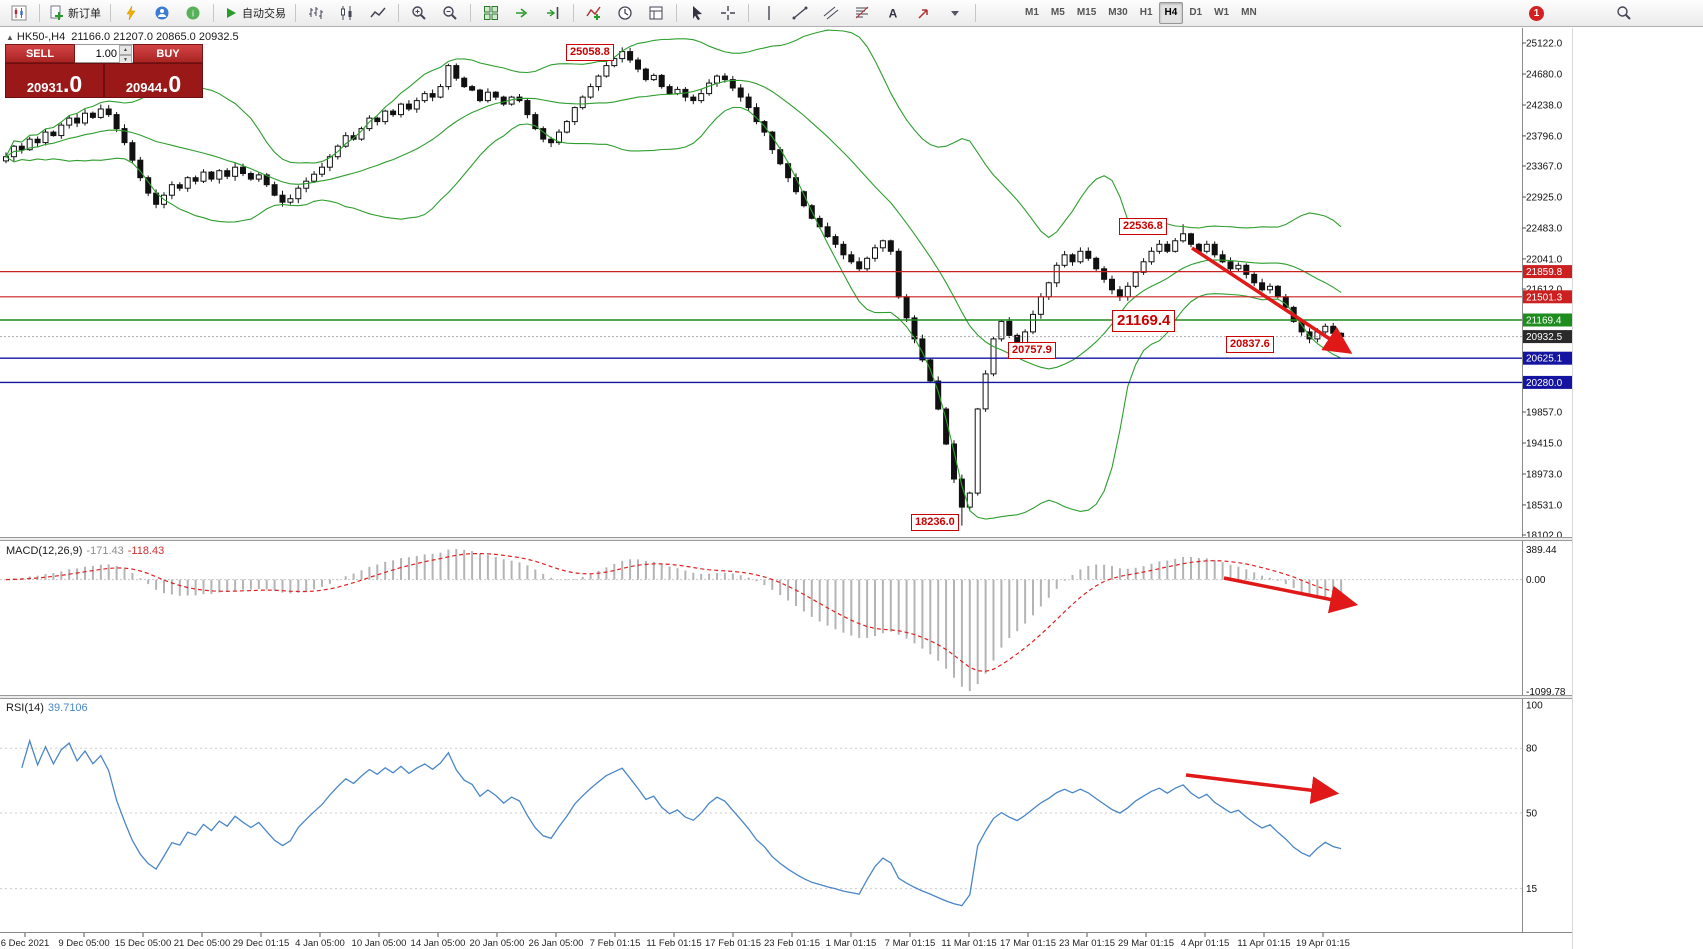  Describe the element at coordinates (254, 13) in the screenshot. I see `auto-trading-button: 自动交易` at that location.